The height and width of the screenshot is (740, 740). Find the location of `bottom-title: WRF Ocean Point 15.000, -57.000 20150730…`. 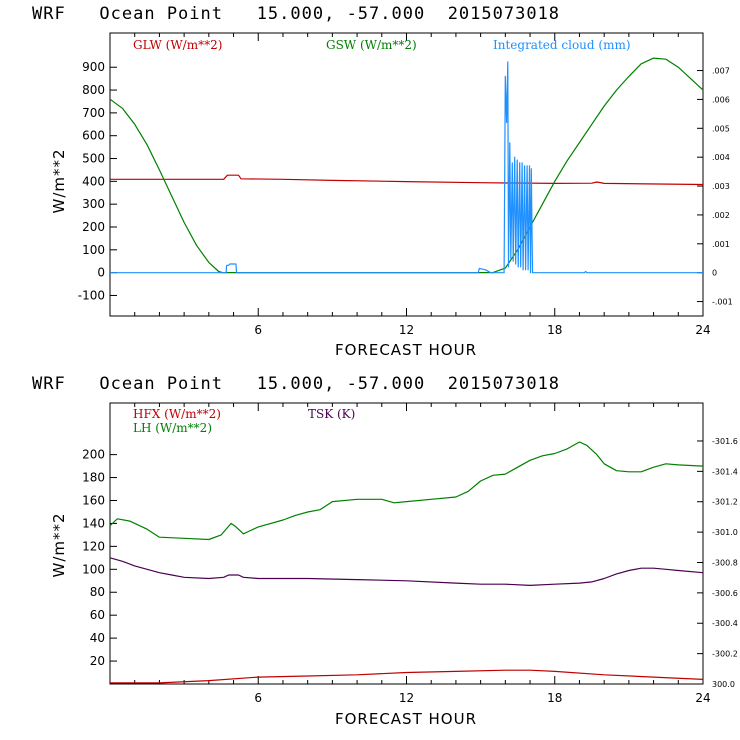

bottom-title: WRF Ocean Point 15.000, -57.000 20150730… is located at coordinates (296, 384).